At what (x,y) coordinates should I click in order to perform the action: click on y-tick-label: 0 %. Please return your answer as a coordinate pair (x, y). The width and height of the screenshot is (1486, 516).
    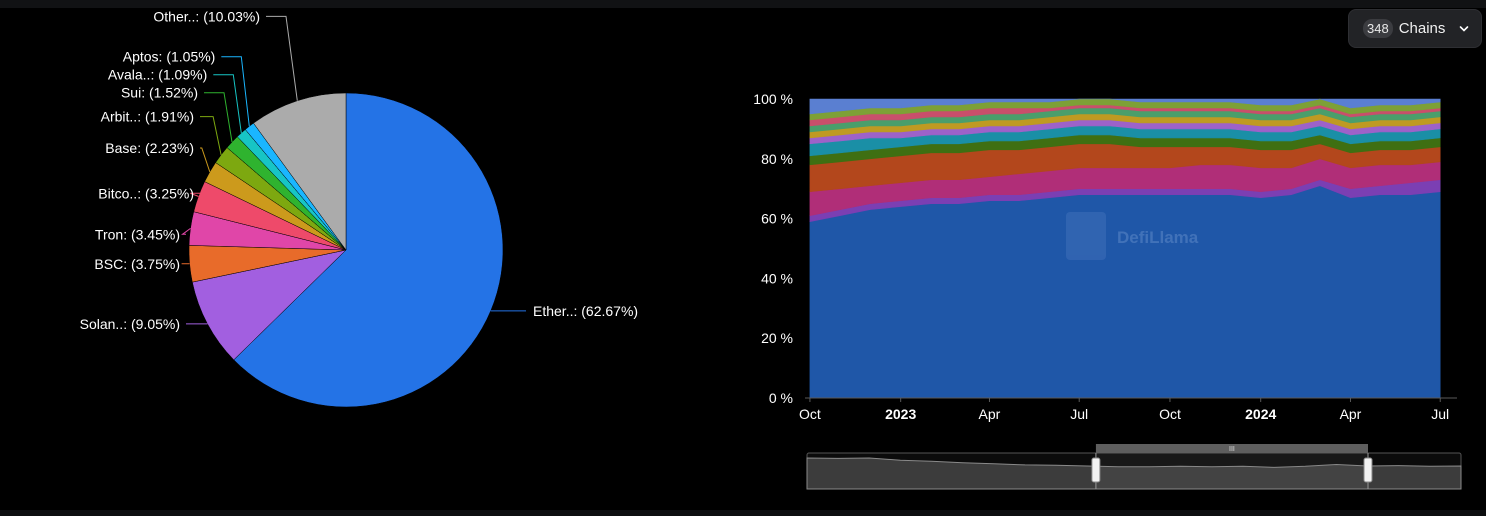
    Looking at the image, I should click on (781, 398).